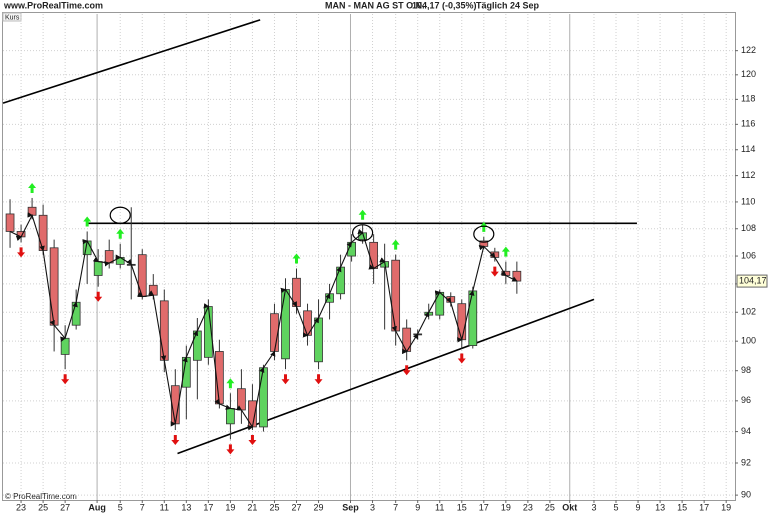  I want to click on x-tick-label: Aug, so click(97, 507).